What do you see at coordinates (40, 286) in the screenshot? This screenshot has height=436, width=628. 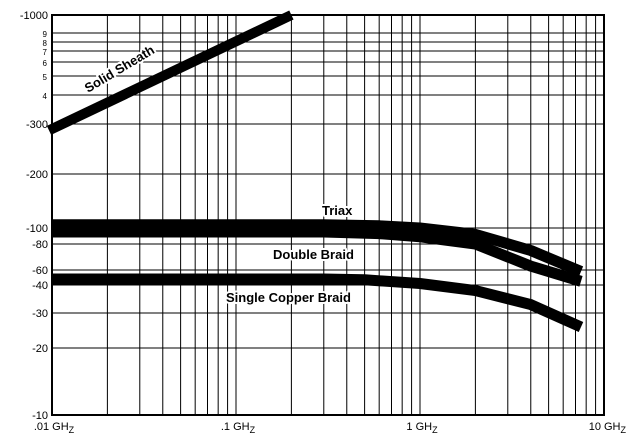 I see `y-tick-label: -40` at bounding box center [40, 286].